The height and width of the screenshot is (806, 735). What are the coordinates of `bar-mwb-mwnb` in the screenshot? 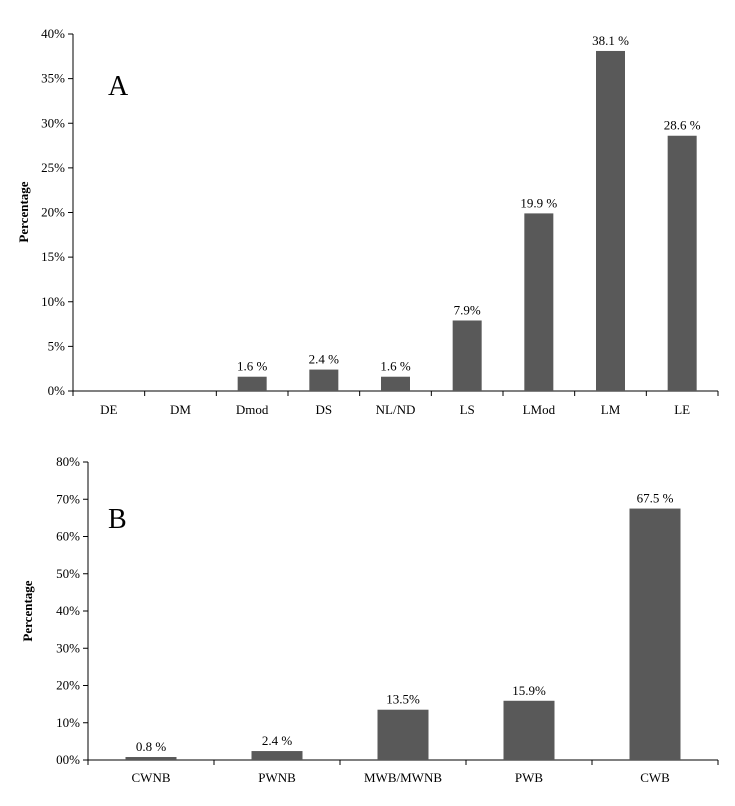 It's located at (403, 734).